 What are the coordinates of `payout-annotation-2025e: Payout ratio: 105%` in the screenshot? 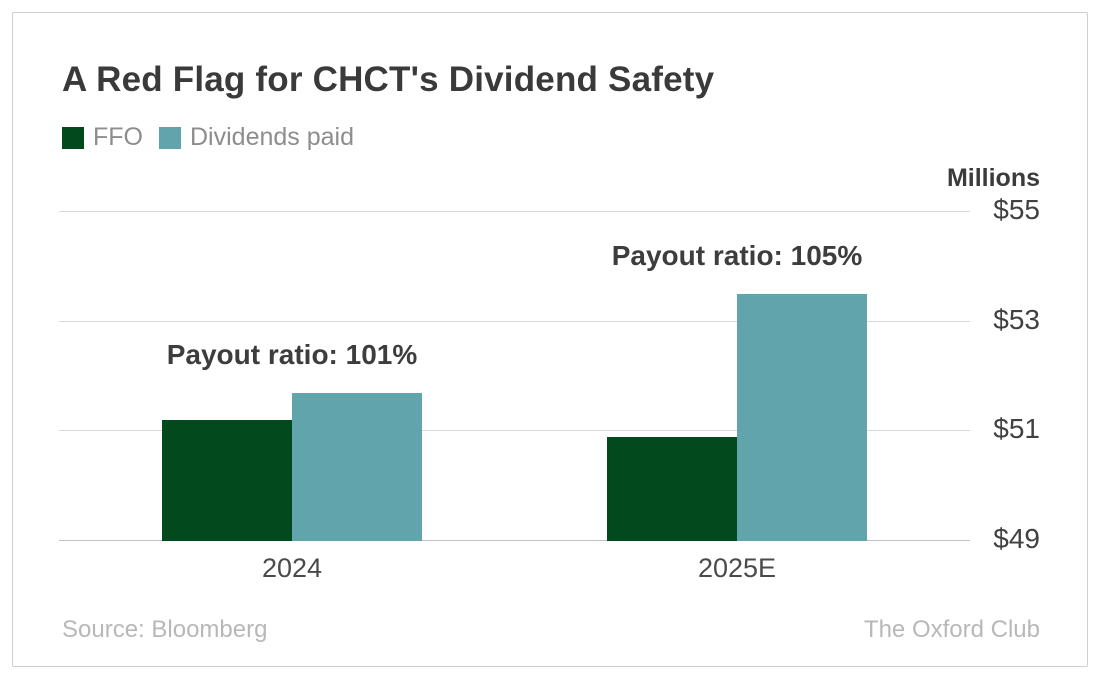 It's located at (737, 255).